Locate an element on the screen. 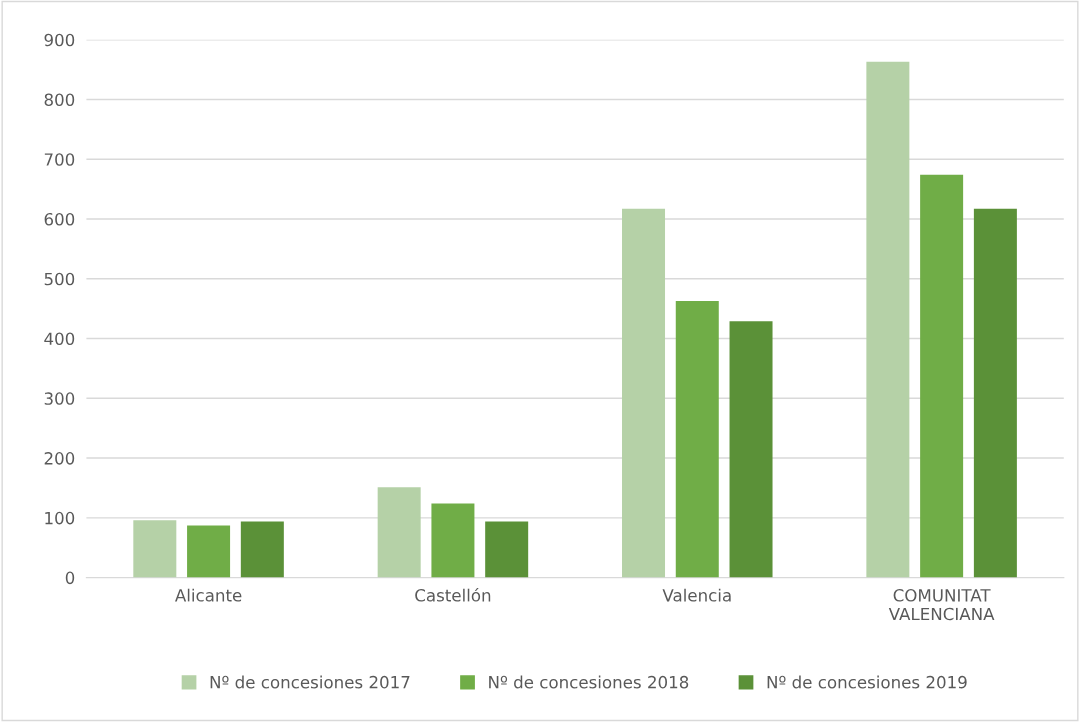 This screenshot has height=722, width=1080. x-tick-label: Castellón is located at coordinates (453, 595).